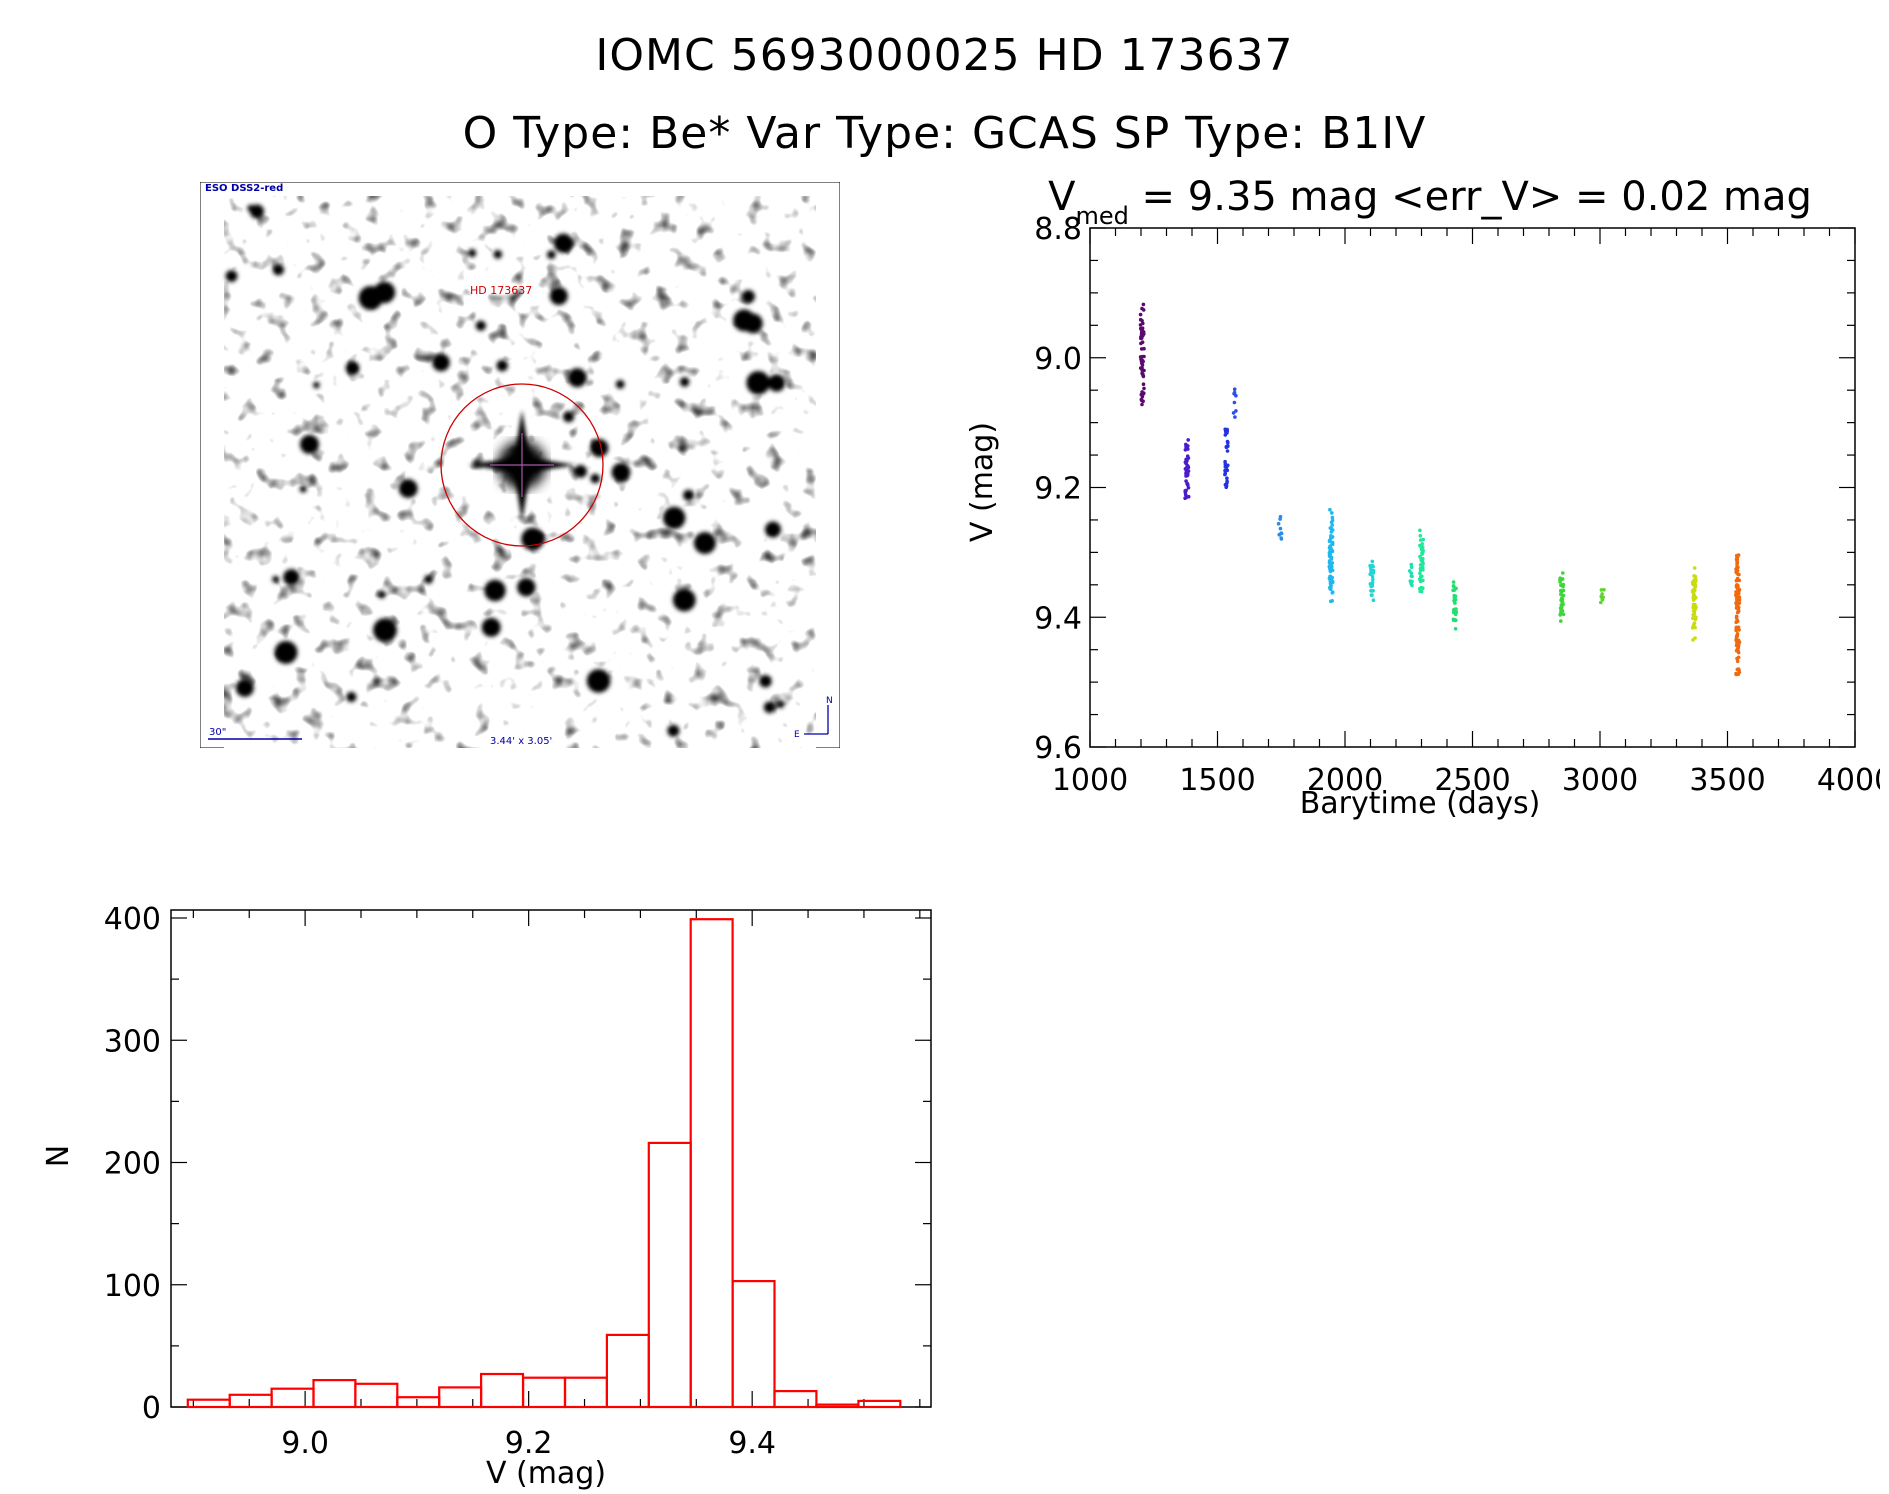  I want to click on lightcurve-ytick-label: 9.0, so click(1058, 359).